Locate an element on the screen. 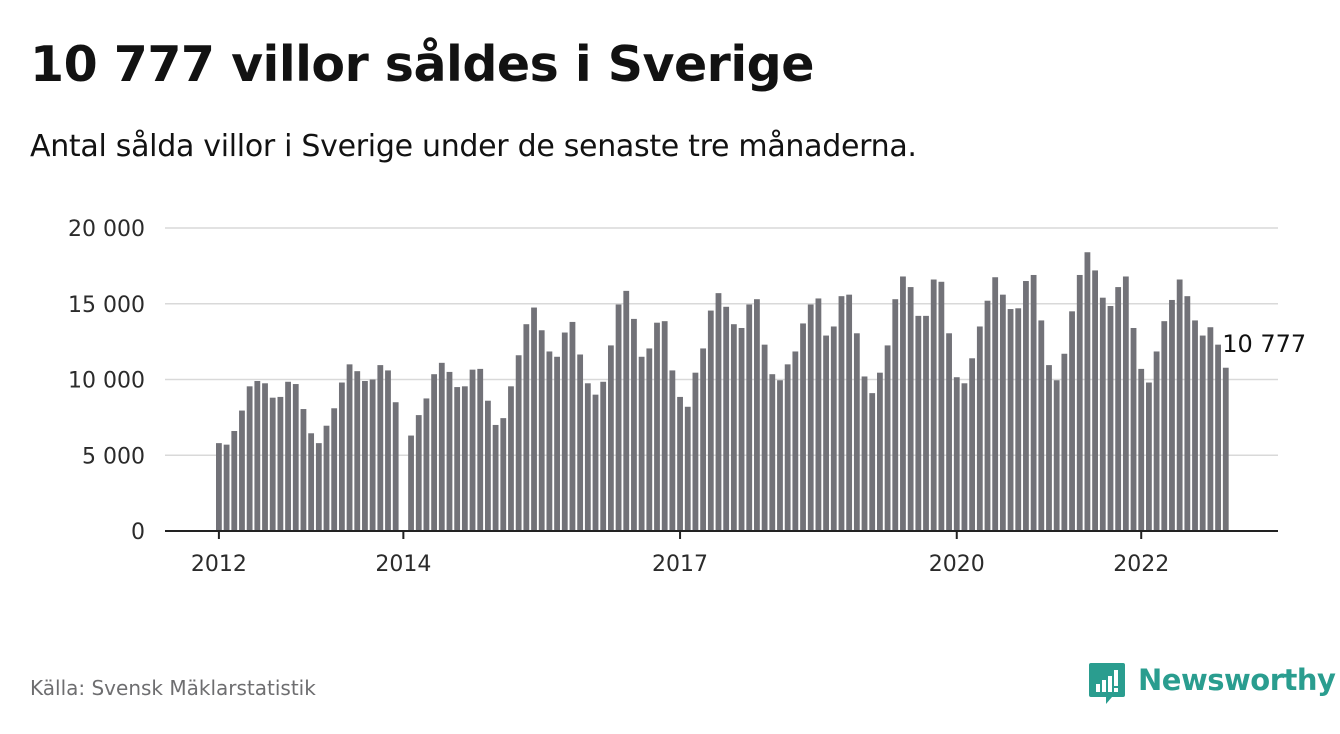 The width and height of the screenshot is (1340, 734). y-tick-label: 15 000 is located at coordinates (106, 305).